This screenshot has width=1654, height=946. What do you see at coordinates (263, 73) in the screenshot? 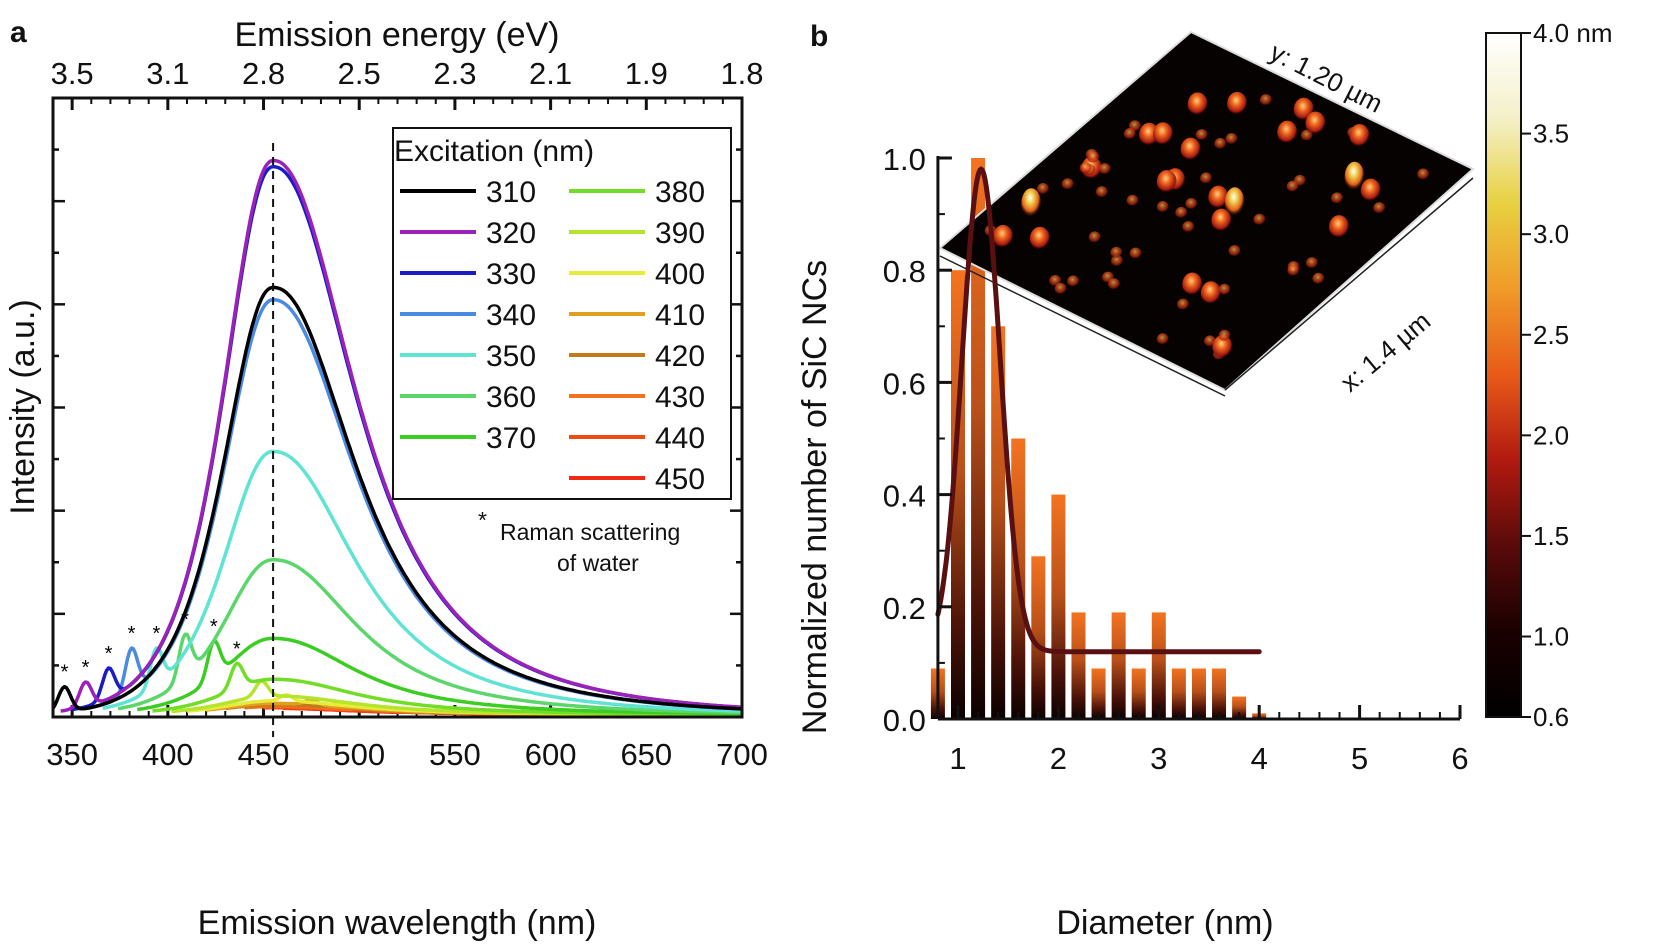
I see `top-tick-label: 2.8` at bounding box center [263, 73].